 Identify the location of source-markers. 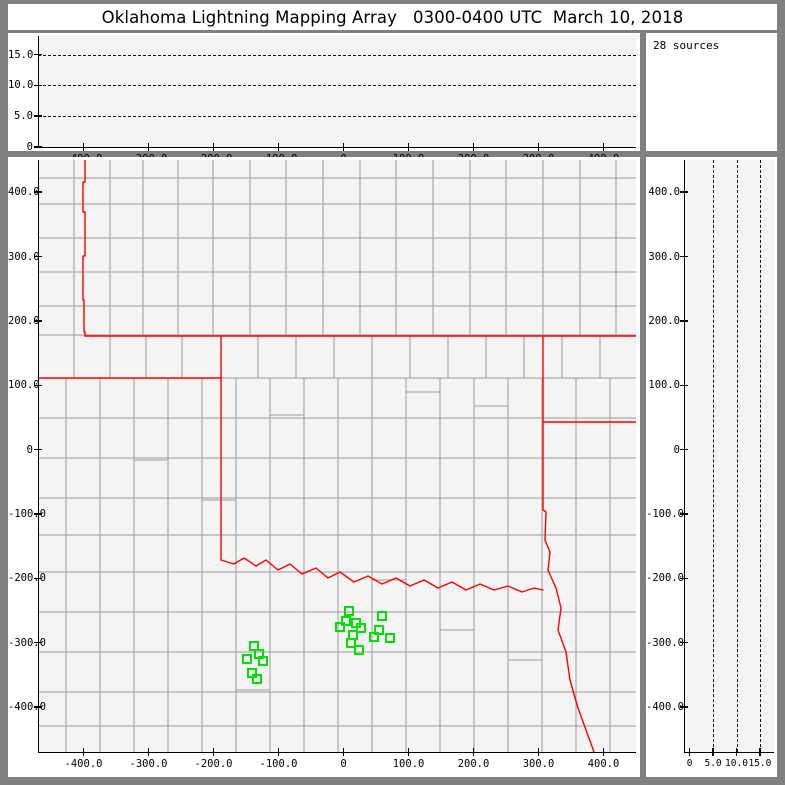
(318, 645).